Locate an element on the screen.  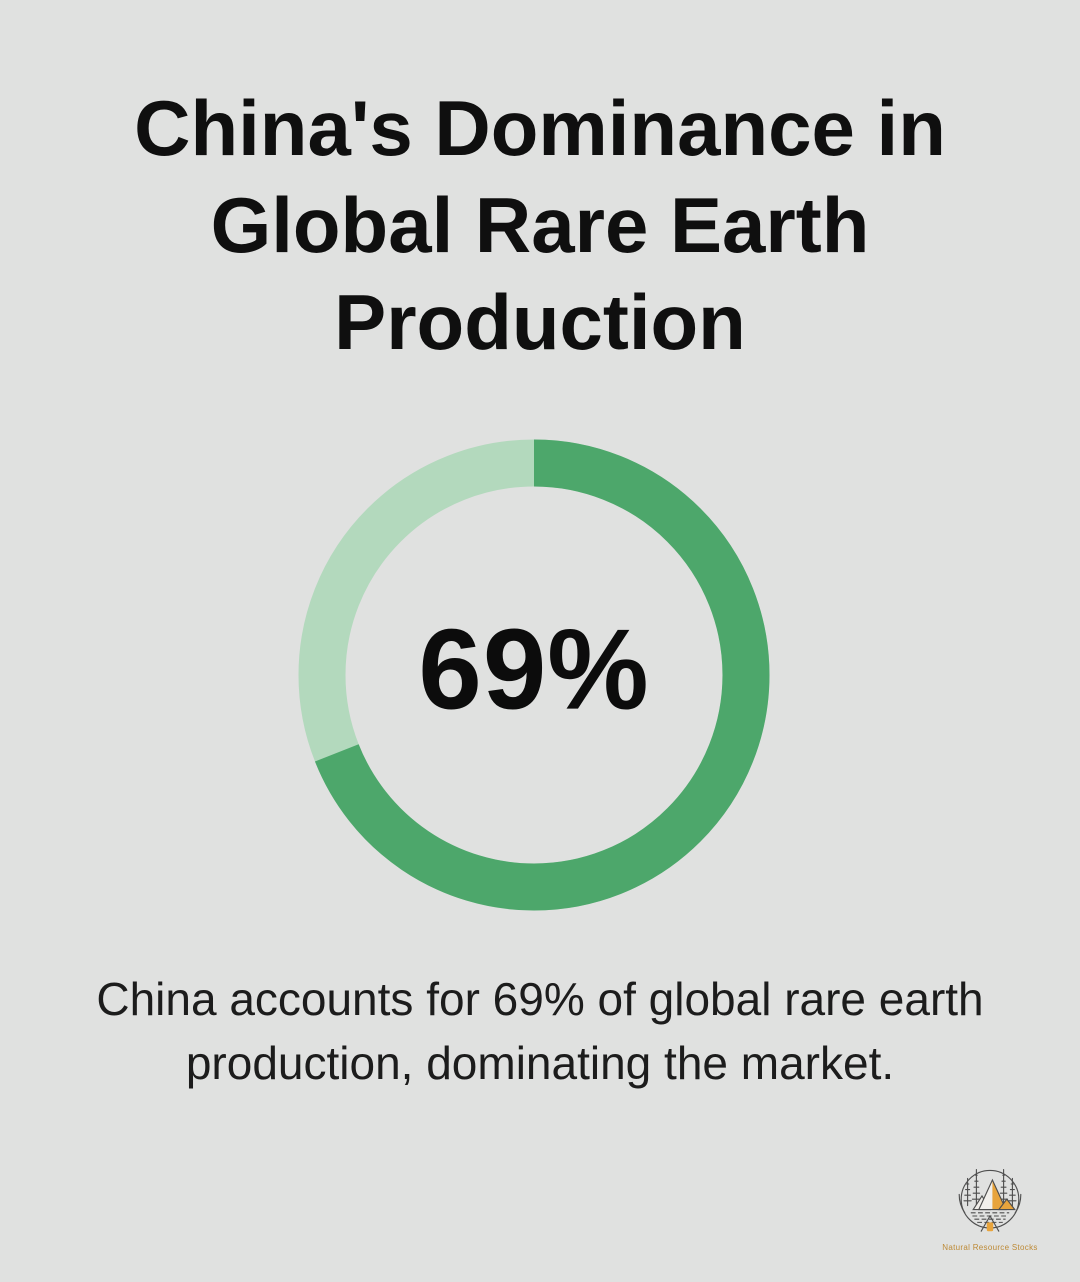
water-lines-icon is located at coordinates (990, 1217).